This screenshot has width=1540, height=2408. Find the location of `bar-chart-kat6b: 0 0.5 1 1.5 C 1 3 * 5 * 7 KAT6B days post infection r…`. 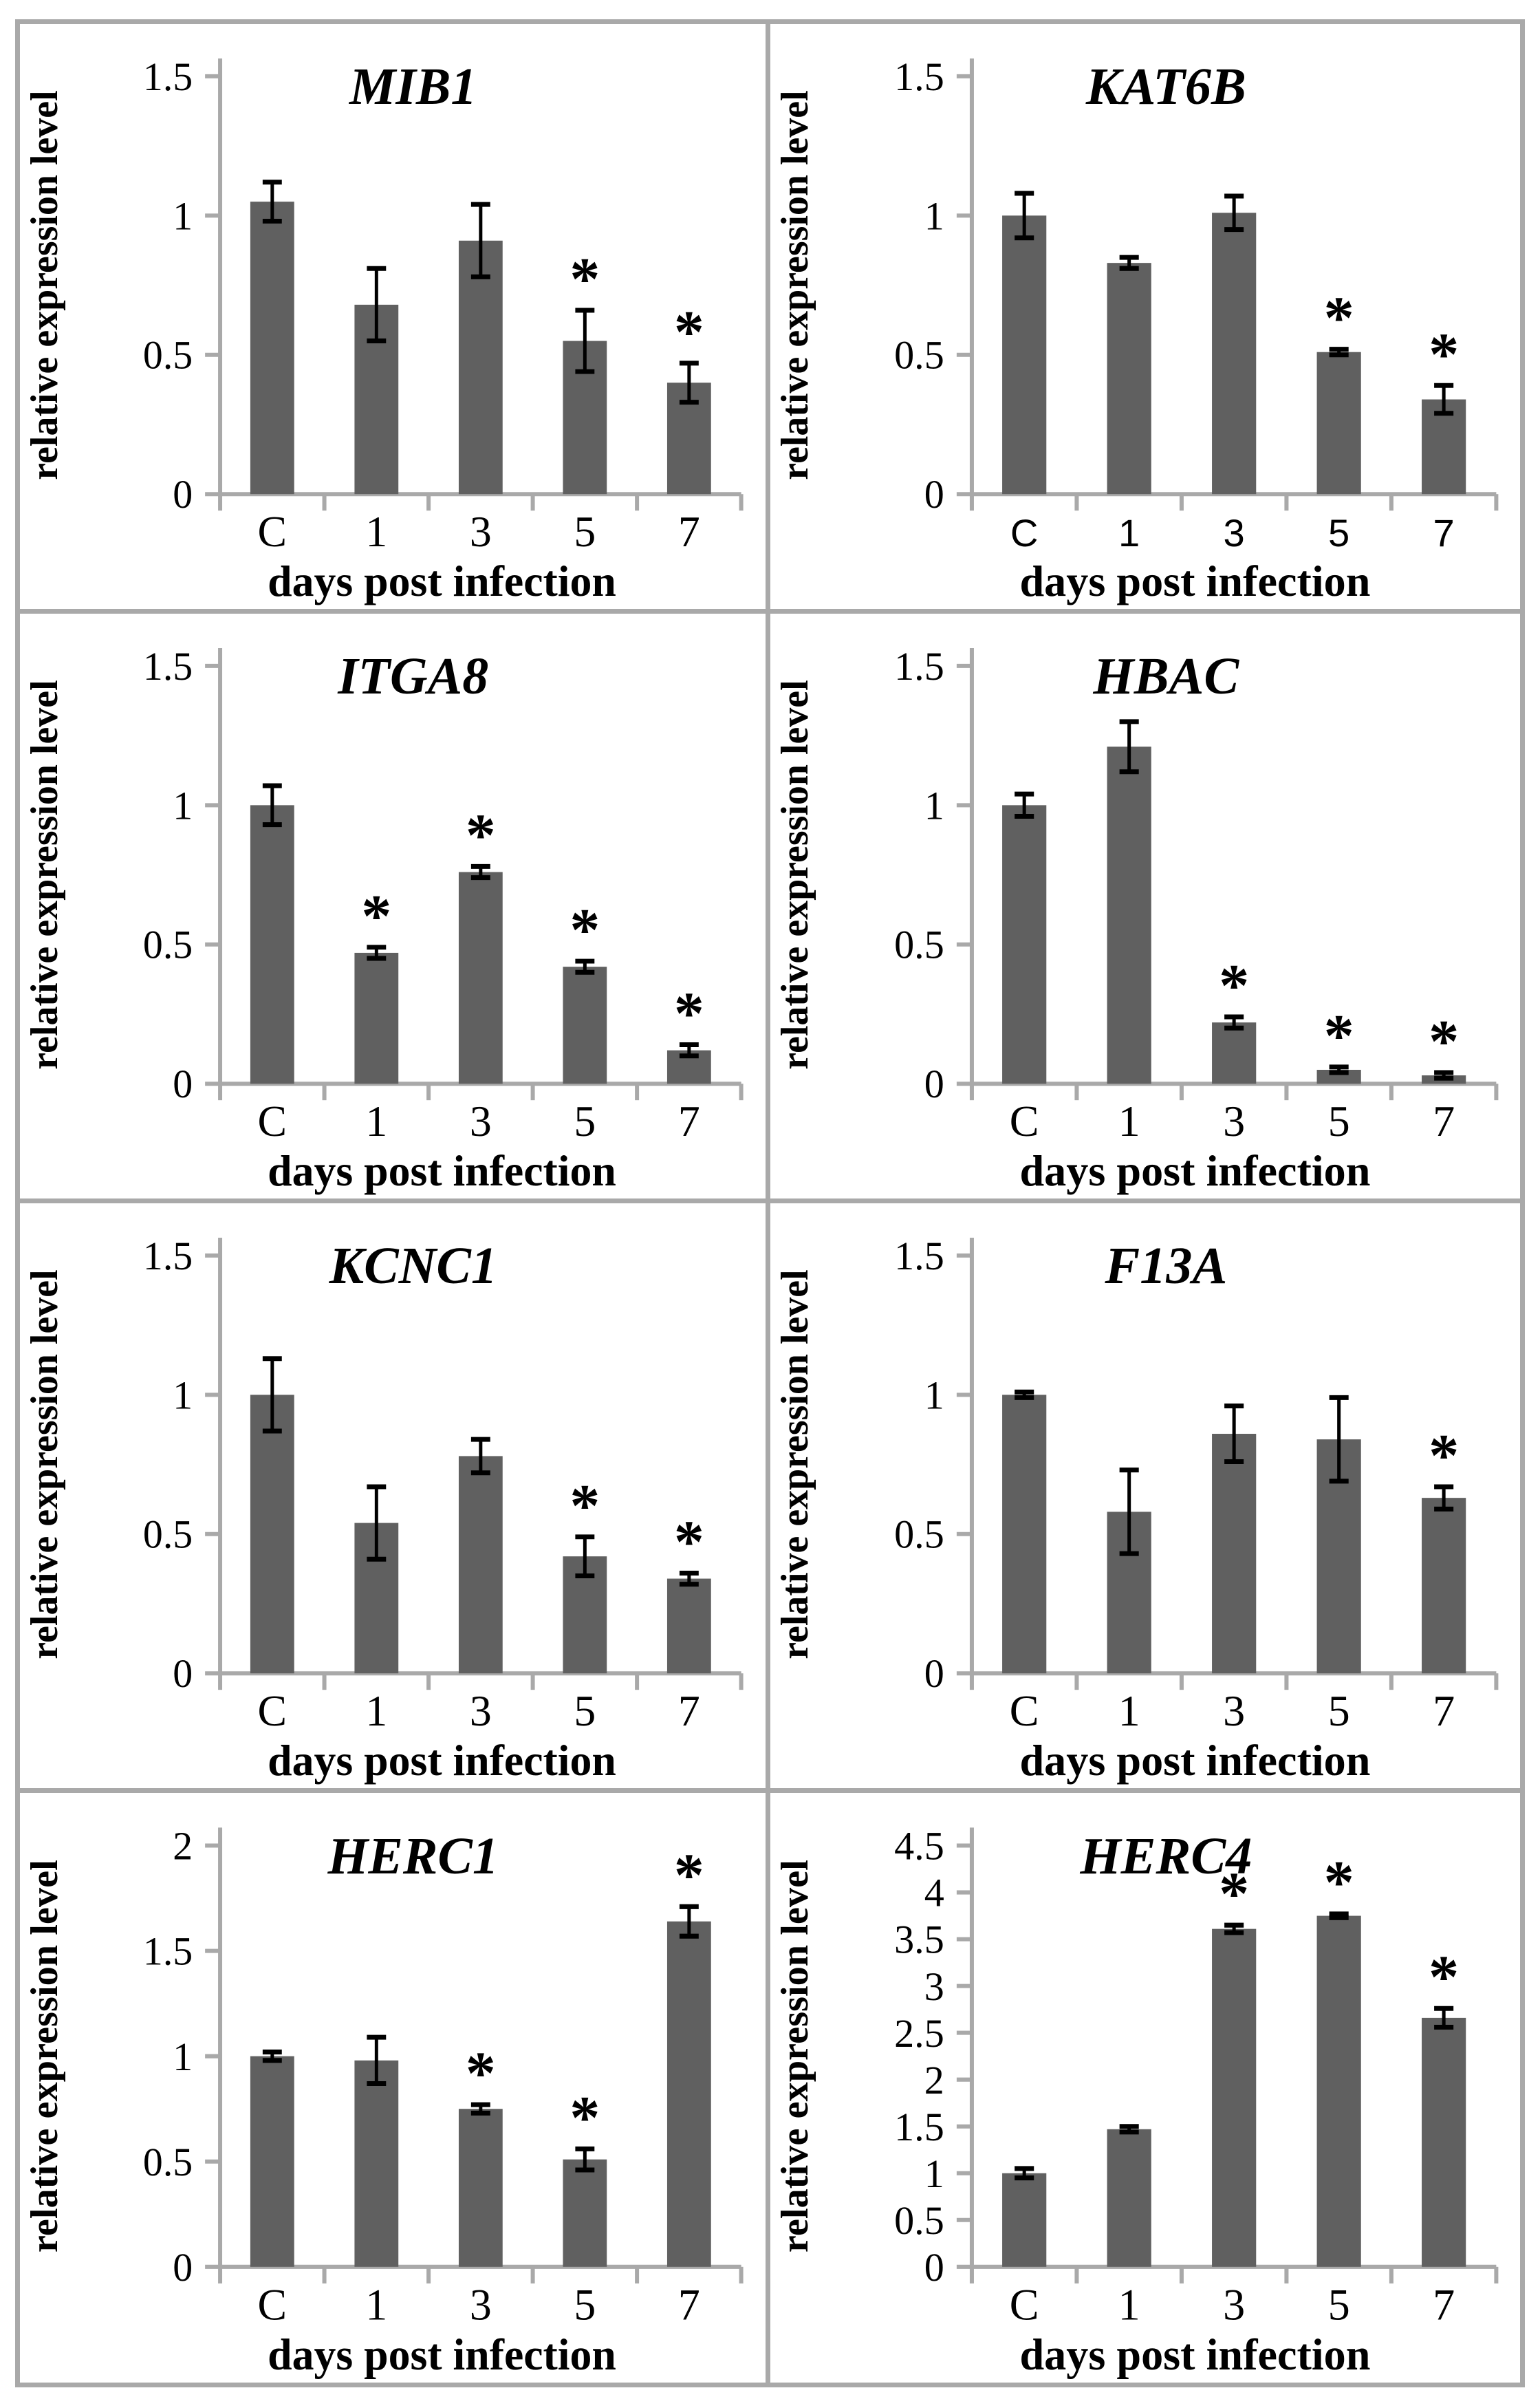

bar-chart-kat6b: 0 0.5 1 1.5 C 1 3 * 5 * 7 KAT6B days post infection r… is located at coordinates (1136, 329).